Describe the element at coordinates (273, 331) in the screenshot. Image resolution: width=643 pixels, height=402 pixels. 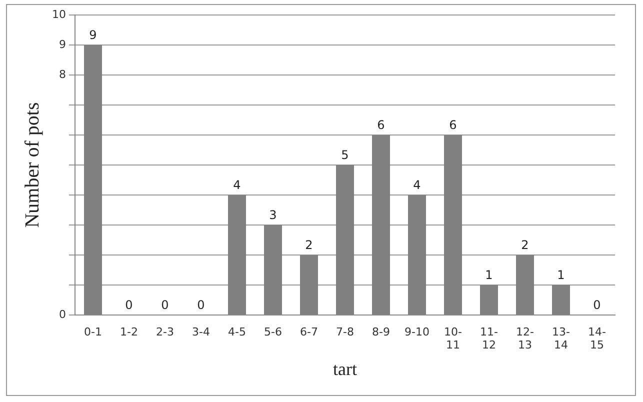
I see `x-tick-label: 5-6` at that location.